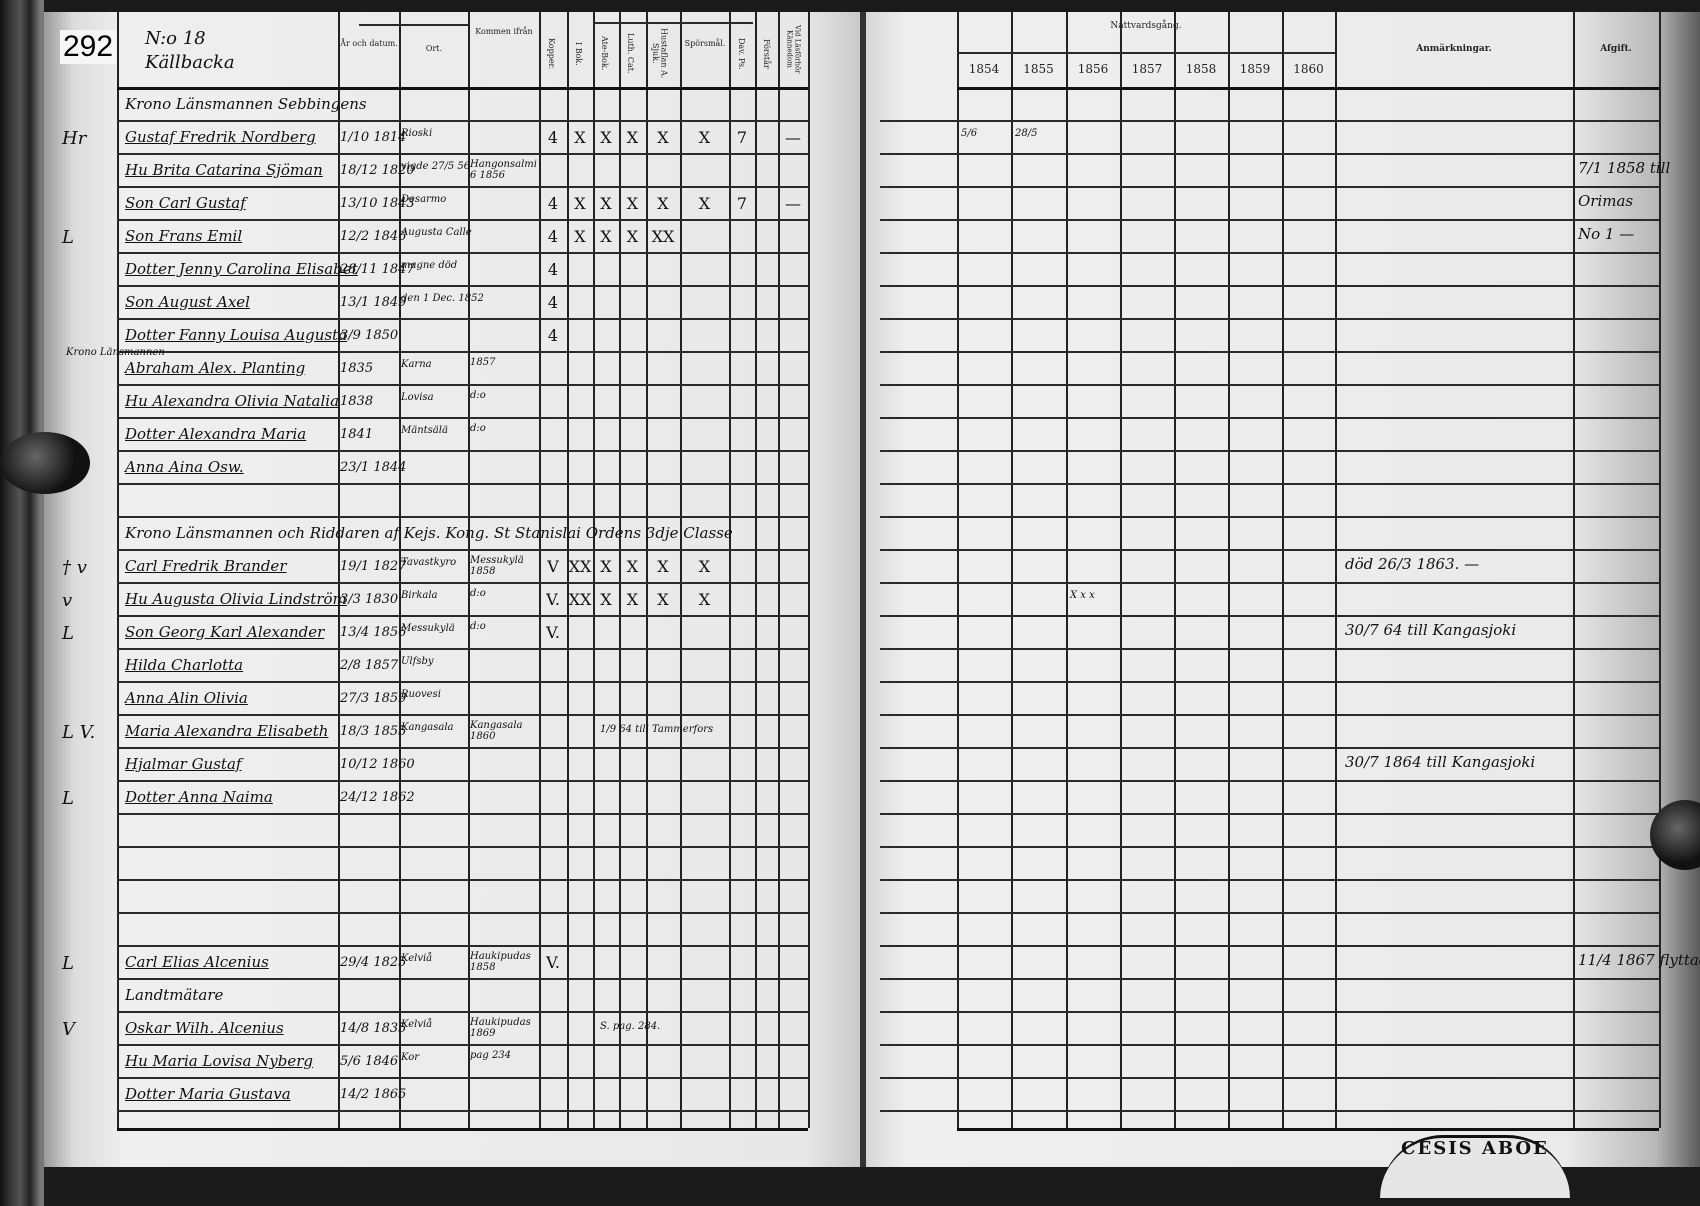 The height and width of the screenshot is (1206, 1700). What do you see at coordinates (357, 434) in the screenshot?
I see `birth-date: 1841` at bounding box center [357, 434].